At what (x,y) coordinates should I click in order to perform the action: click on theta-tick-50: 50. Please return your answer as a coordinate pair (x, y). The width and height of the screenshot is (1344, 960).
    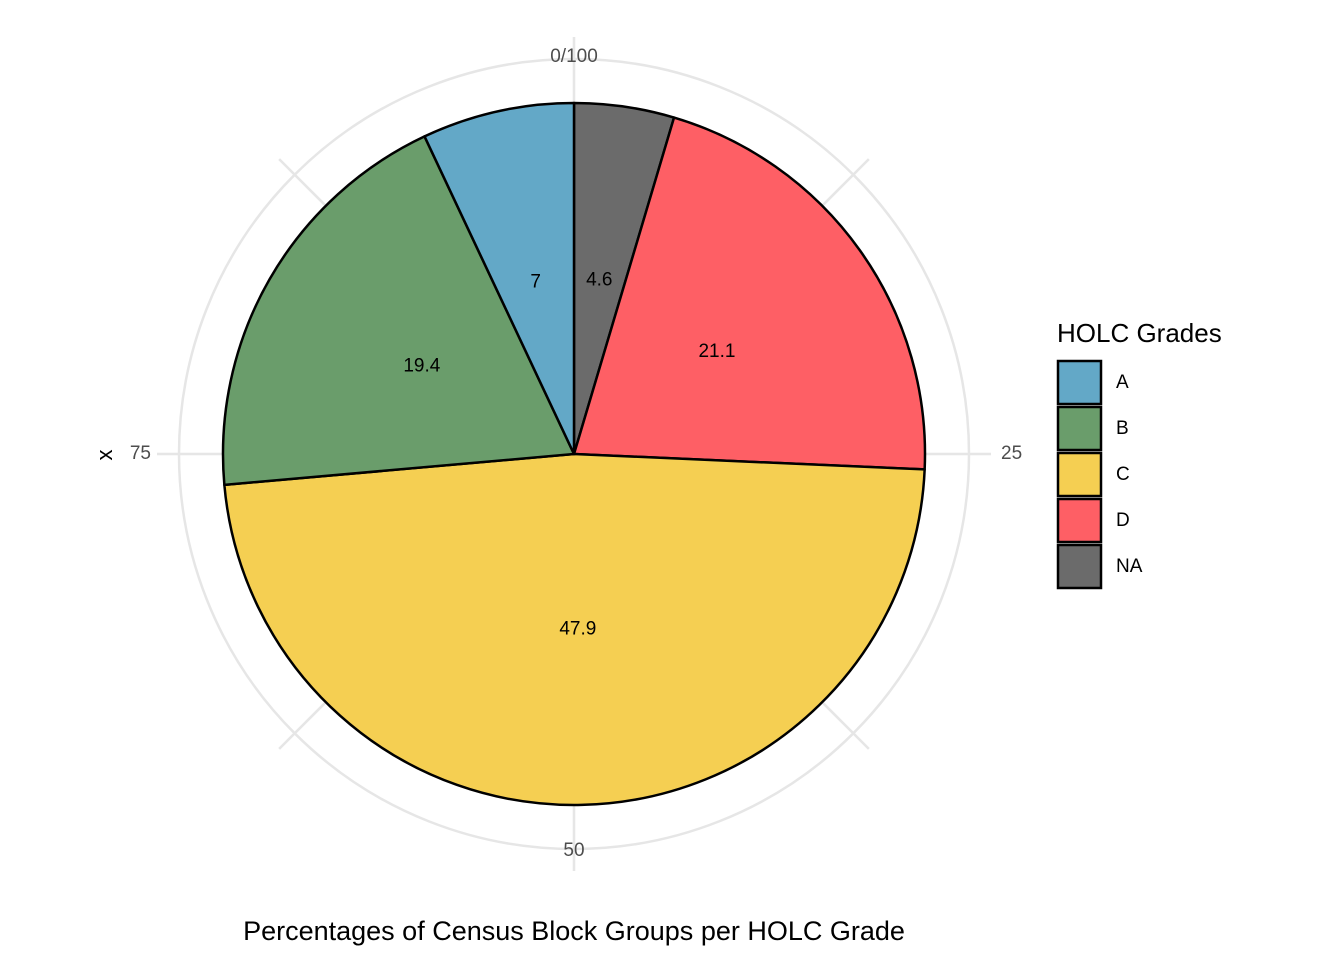
    Looking at the image, I should click on (573, 850).